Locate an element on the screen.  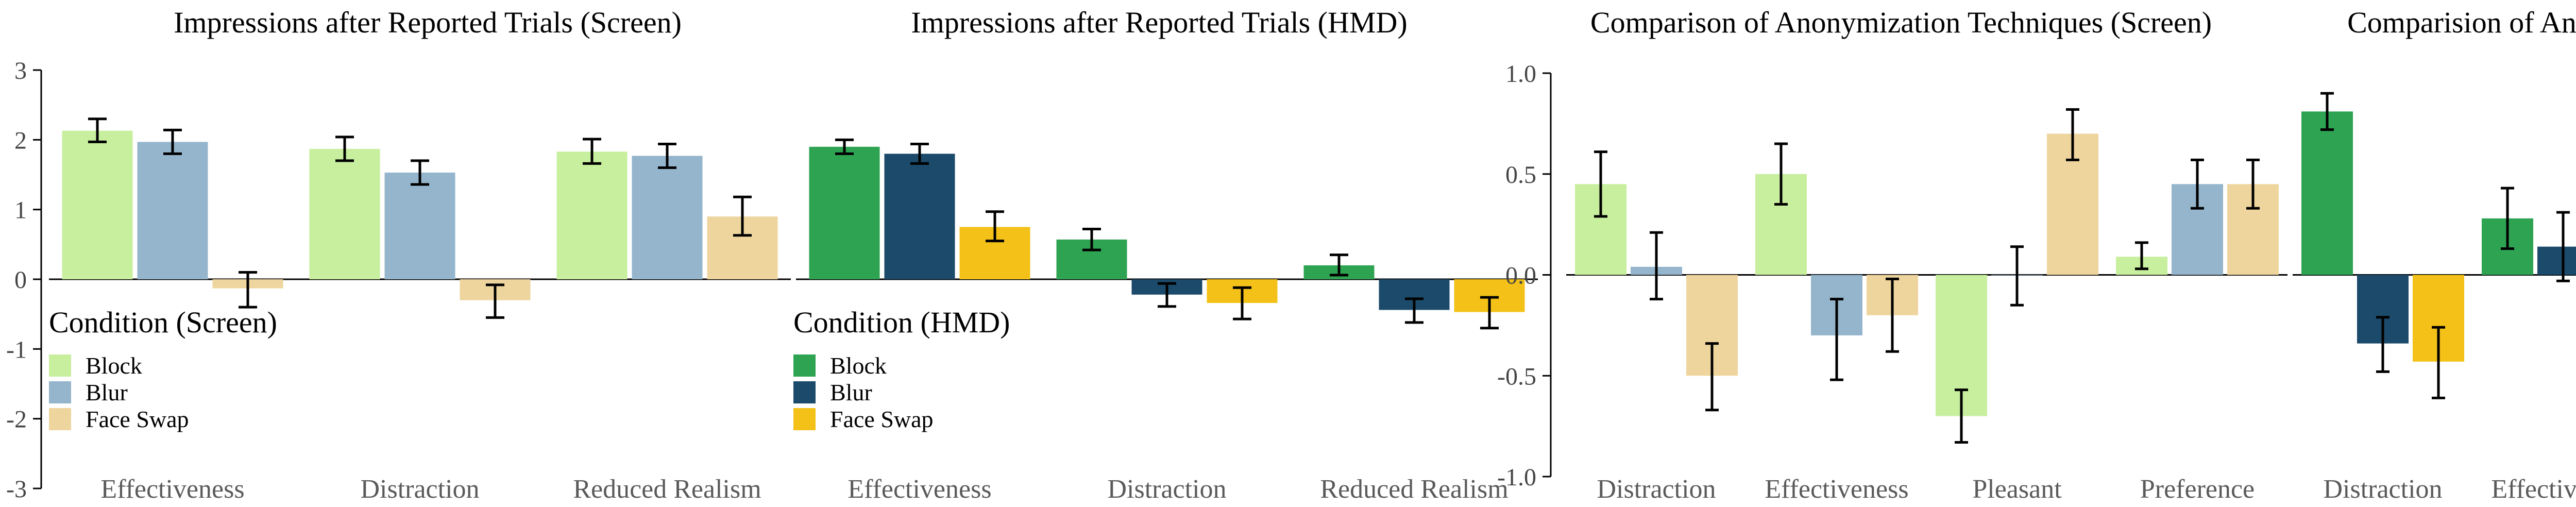
legend-swatch-screen-blur is located at coordinates (60, 392).